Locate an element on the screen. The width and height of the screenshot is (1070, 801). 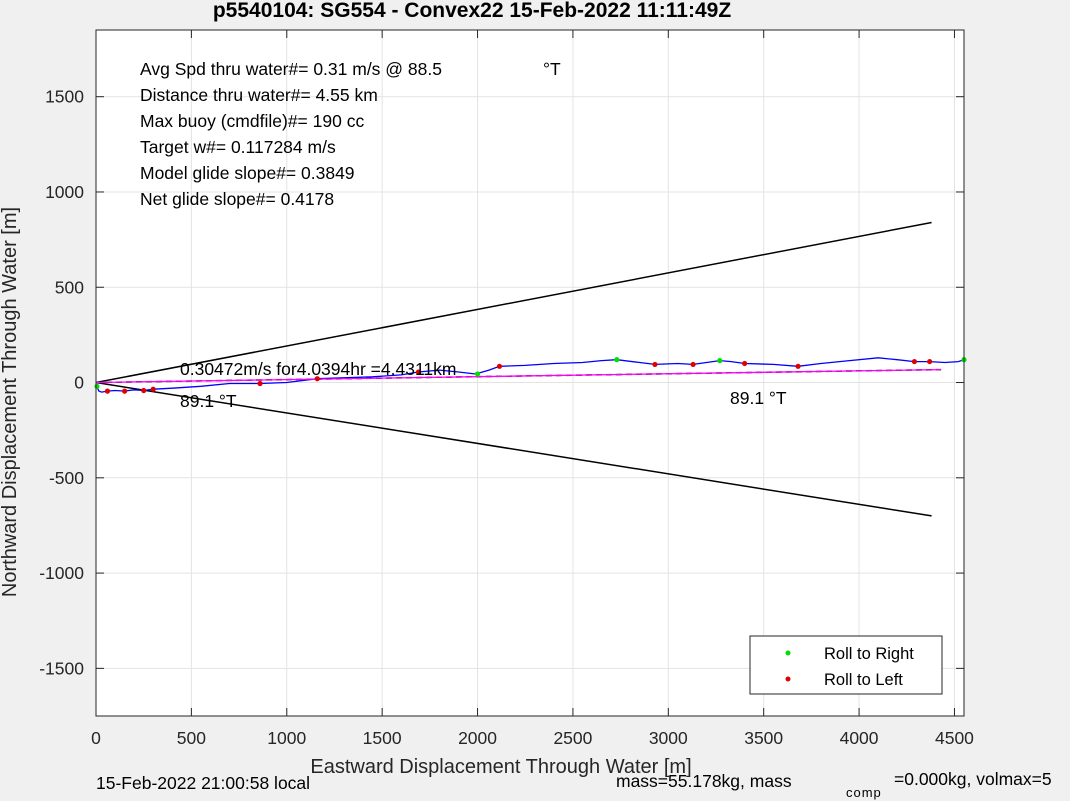
x-tick-label: 3000 is located at coordinates (668, 738).